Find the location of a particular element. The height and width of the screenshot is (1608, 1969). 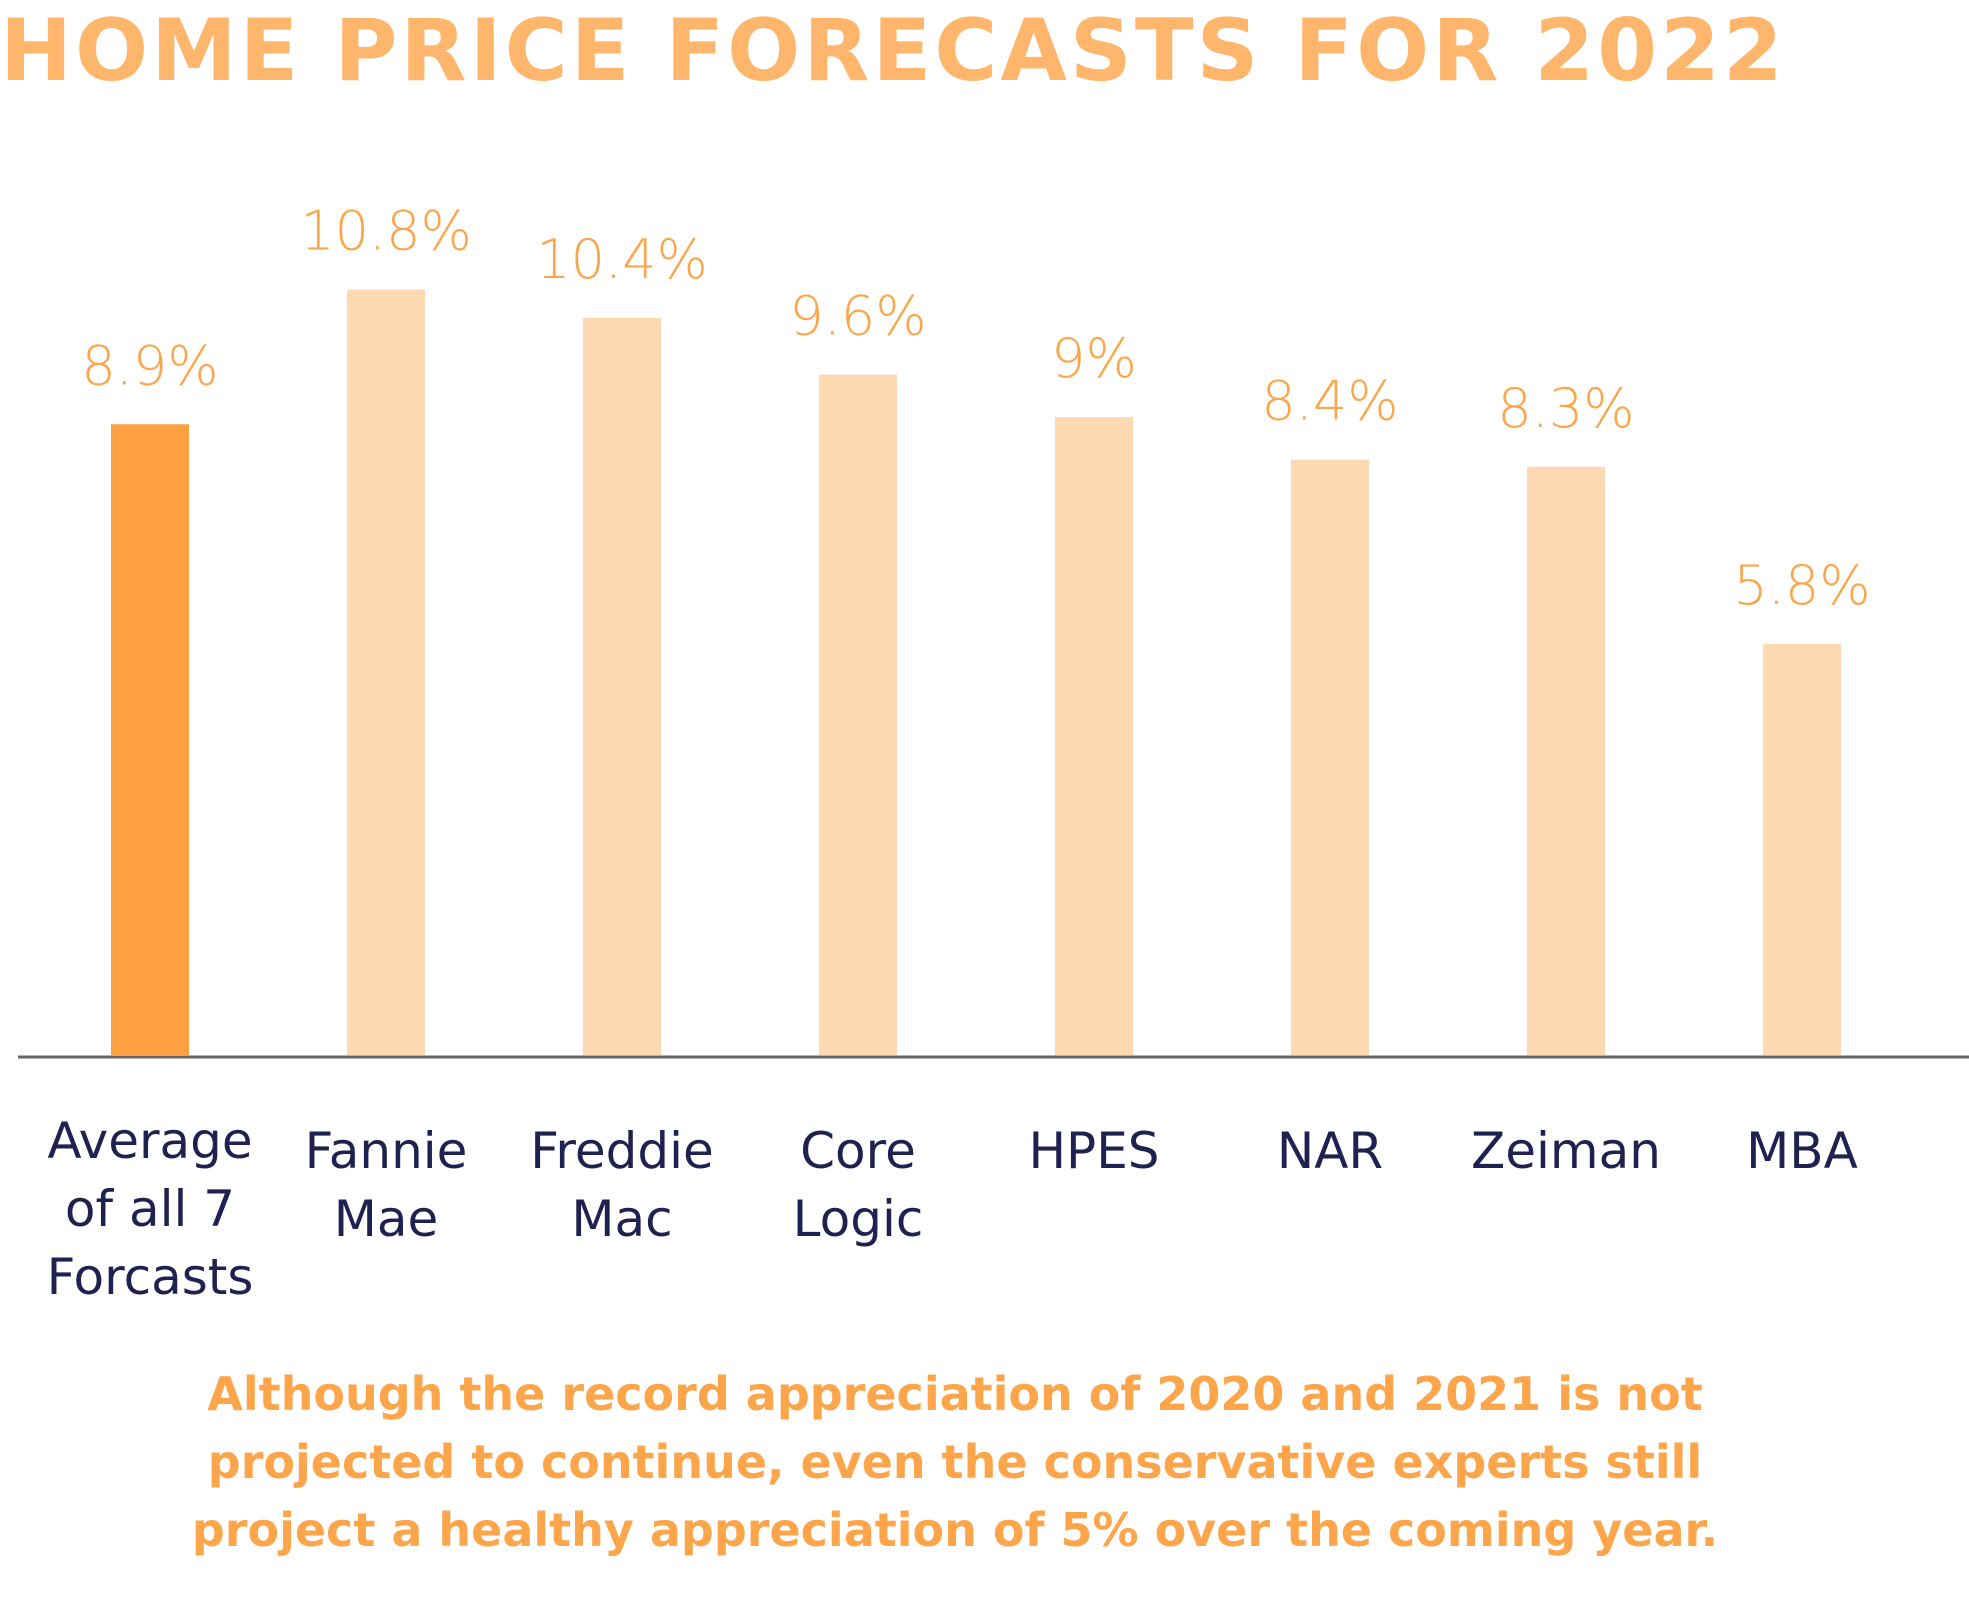

value-label: 8.9% is located at coordinates (149, 365).